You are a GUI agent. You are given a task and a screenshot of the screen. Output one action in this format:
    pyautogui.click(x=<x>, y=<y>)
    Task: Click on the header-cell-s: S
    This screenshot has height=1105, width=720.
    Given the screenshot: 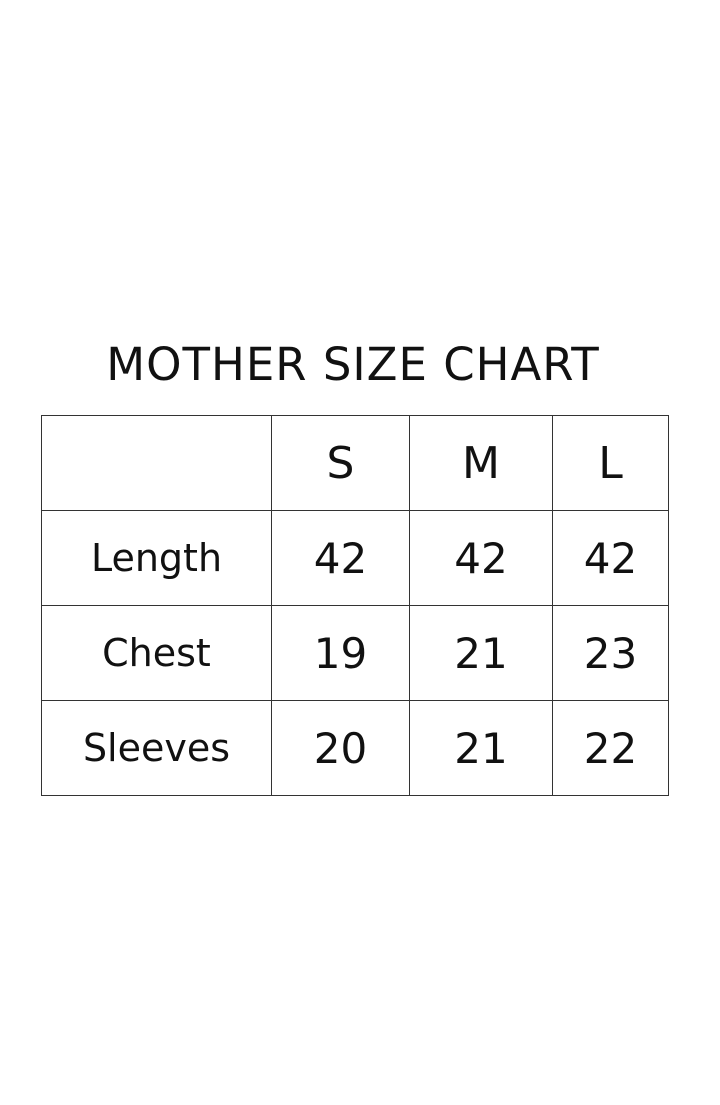 What is the action you would take?
    pyautogui.click(x=340, y=463)
    